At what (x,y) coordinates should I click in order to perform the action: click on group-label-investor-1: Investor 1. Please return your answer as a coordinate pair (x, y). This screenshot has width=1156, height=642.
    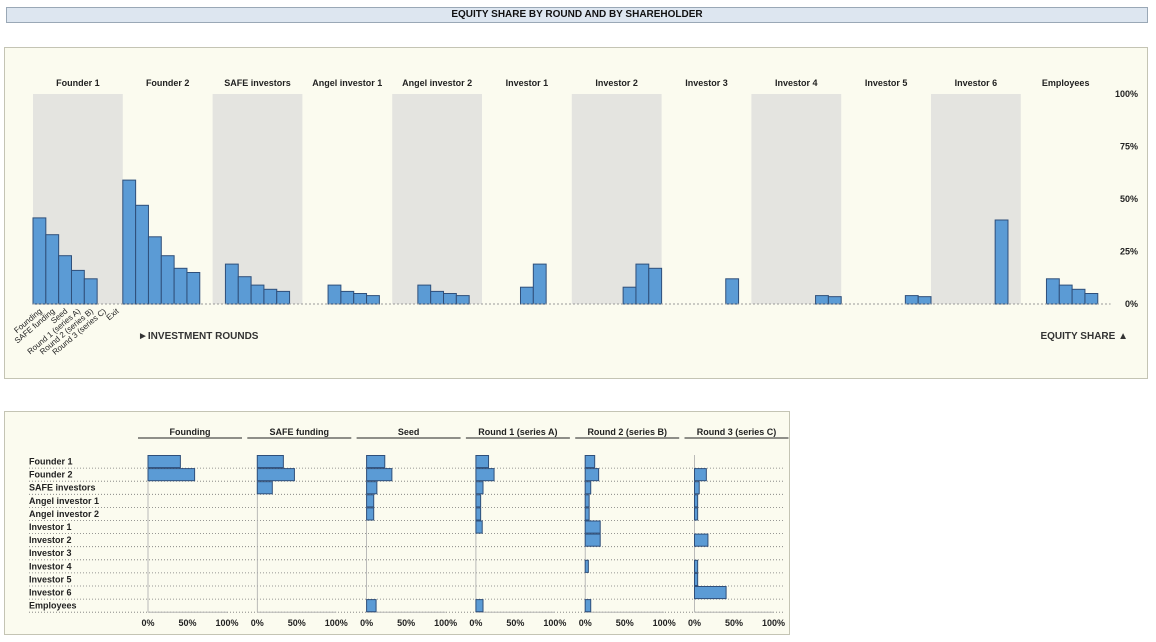
    Looking at the image, I should click on (527, 83).